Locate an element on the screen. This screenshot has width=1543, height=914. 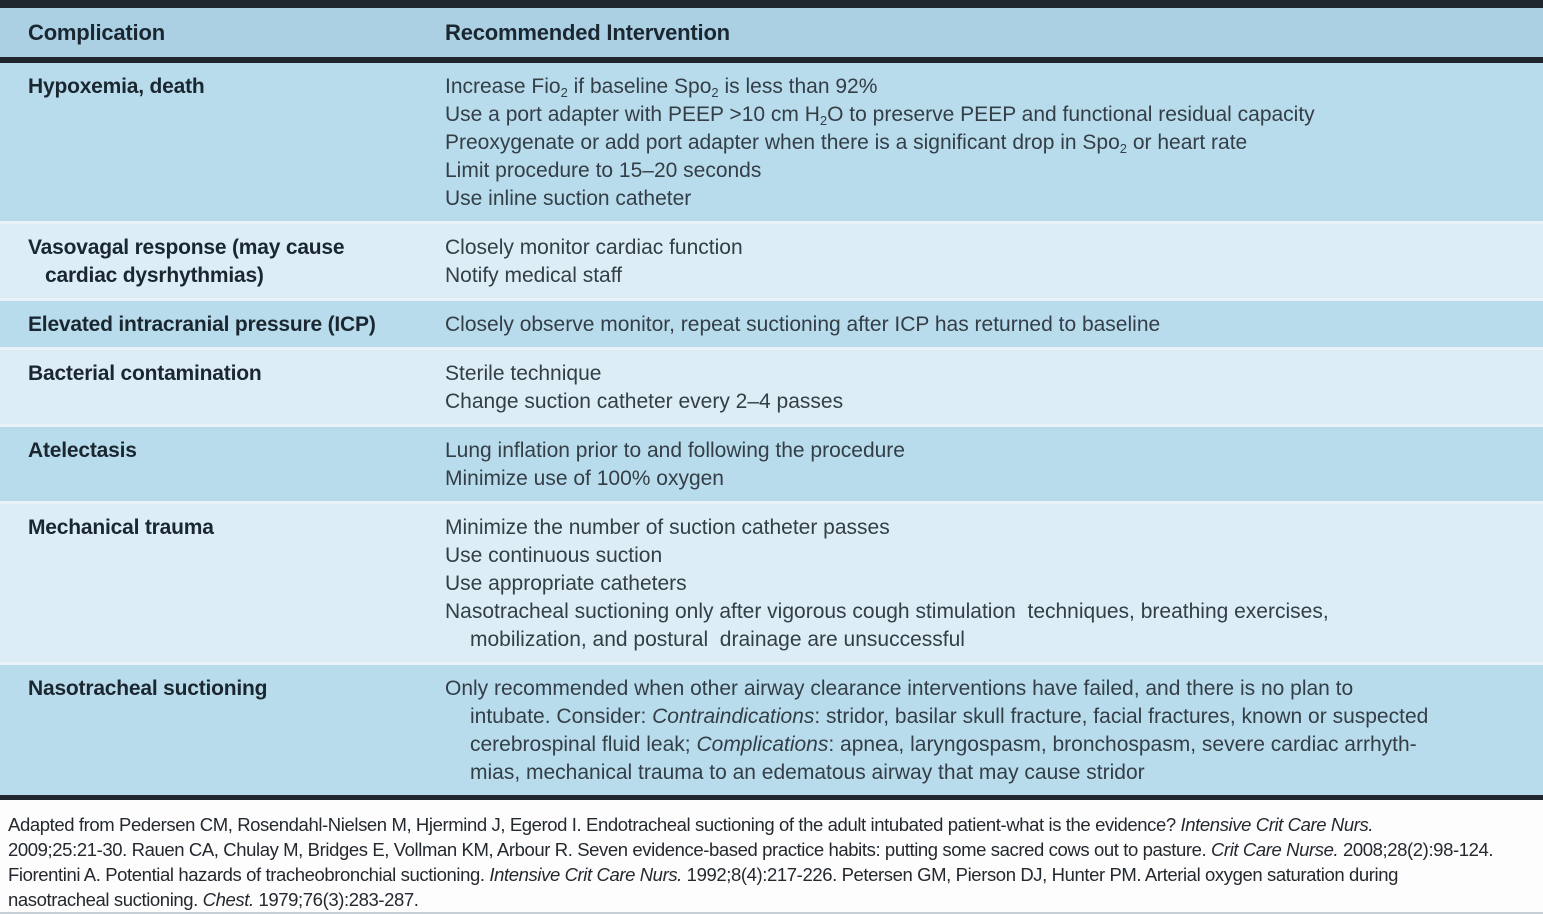
text-line: Nasotracheal suctioning is located at coordinates (148, 688).